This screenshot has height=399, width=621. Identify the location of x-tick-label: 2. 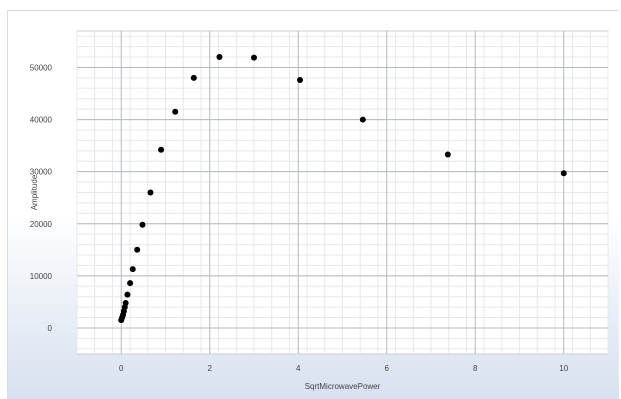
(210, 368).